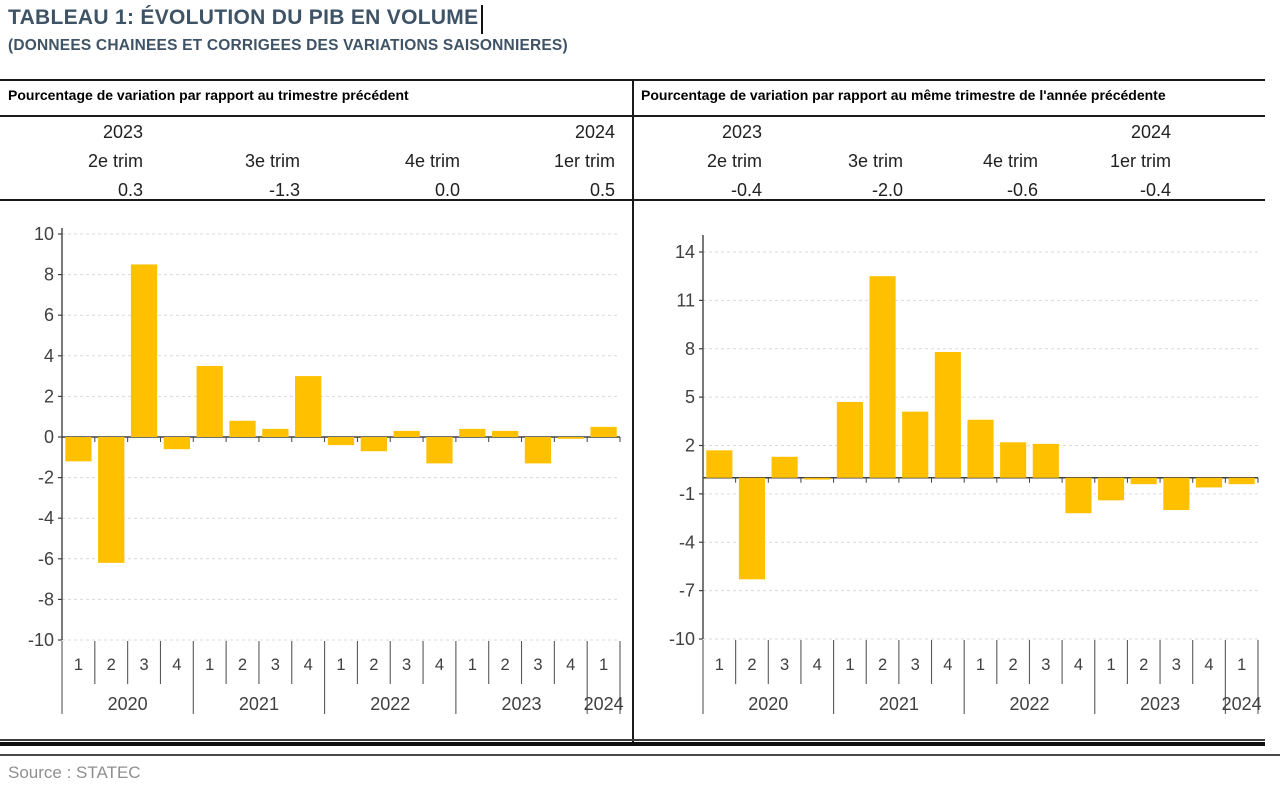 The height and width of the screenshot is (798, 1280). Describe the element at coordinates (482, 19) in the screenshot. I see `text-cursor` at that location.